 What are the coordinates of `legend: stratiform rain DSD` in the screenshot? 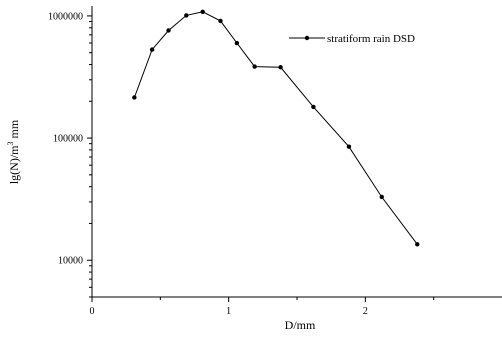 It's located at (352, 39).